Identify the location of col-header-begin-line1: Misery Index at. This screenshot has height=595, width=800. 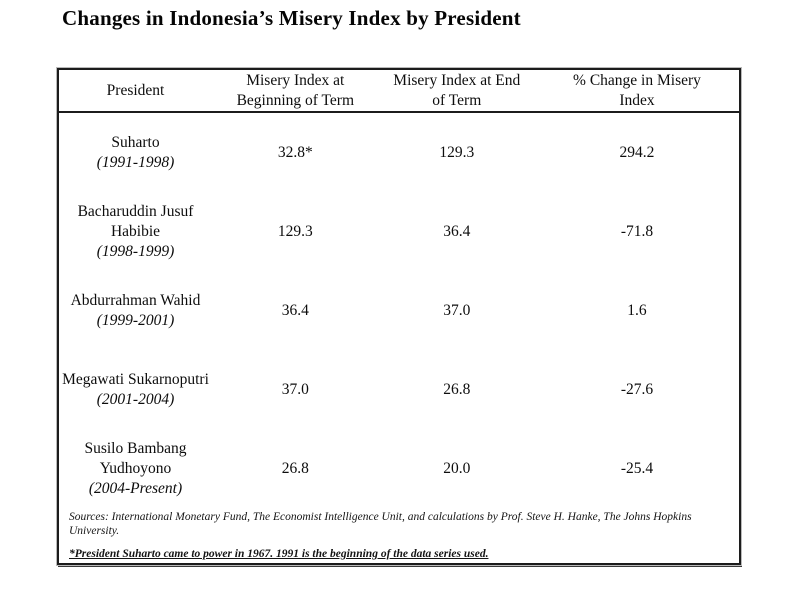
(295, 80).